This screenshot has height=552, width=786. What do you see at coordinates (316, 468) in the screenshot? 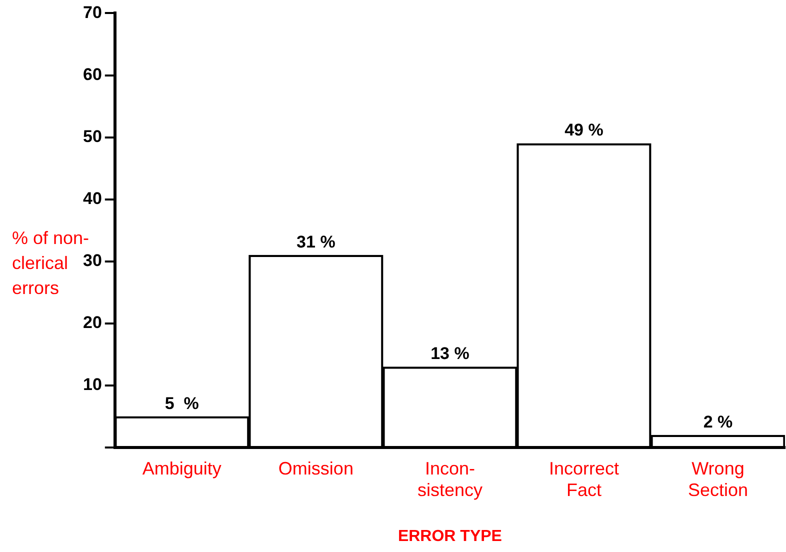
I see `x-tick-label: Omission` at bounding box center [316, 468].